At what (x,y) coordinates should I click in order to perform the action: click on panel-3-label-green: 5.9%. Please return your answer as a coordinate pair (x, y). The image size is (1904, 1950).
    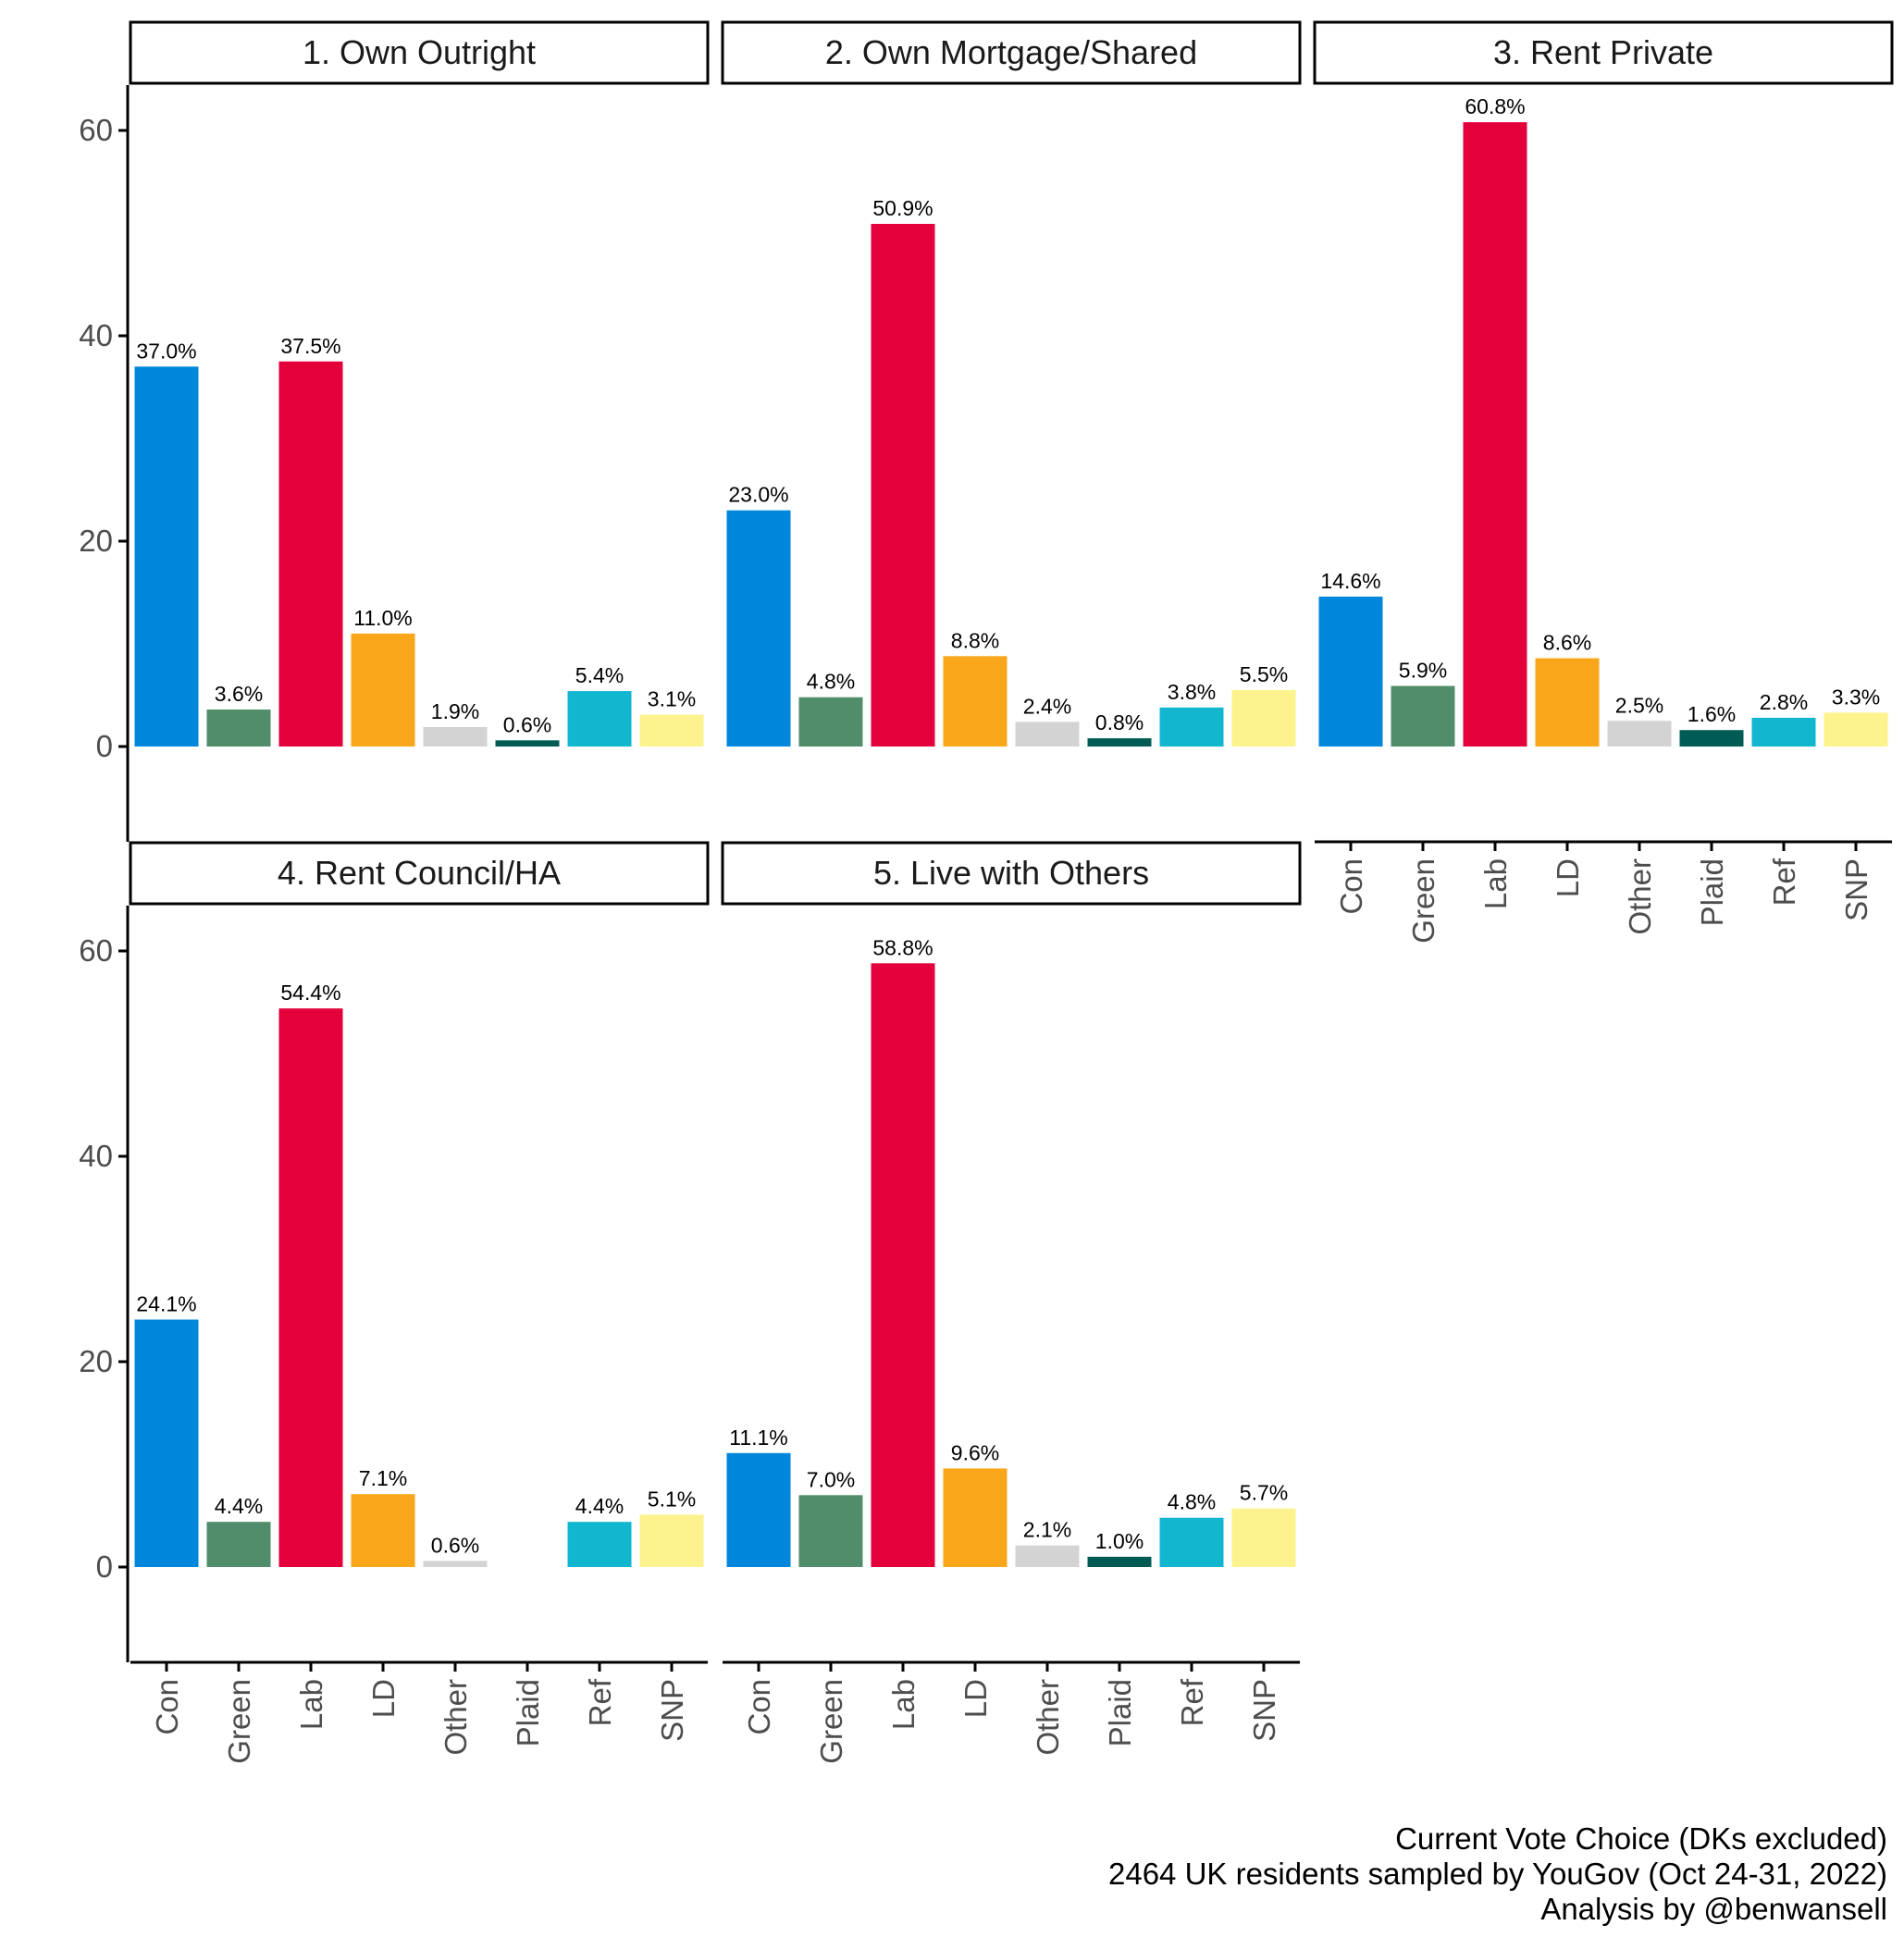
    Looking at the image, I should click on (1423, 671).